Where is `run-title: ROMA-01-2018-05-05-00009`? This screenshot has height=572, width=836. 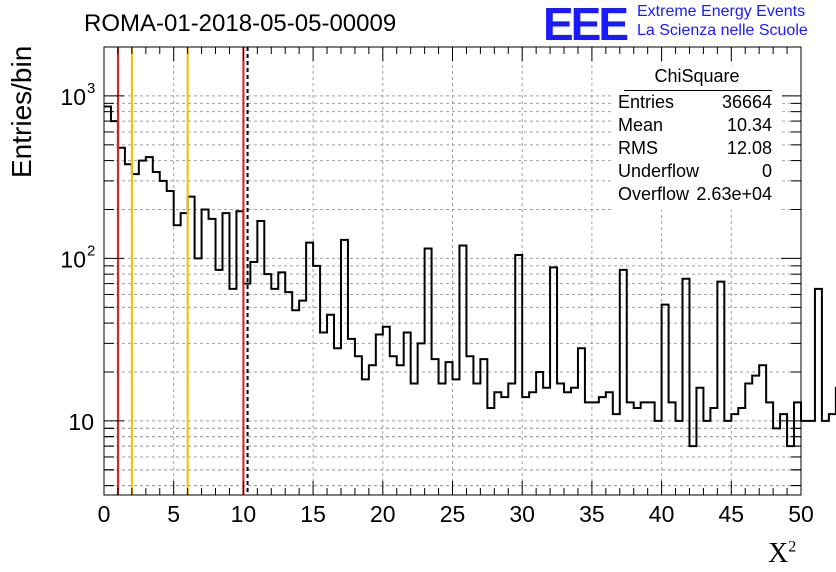
run-title: ROMA-01-2018-05-05-00009 is located at coordinates (240, 23).